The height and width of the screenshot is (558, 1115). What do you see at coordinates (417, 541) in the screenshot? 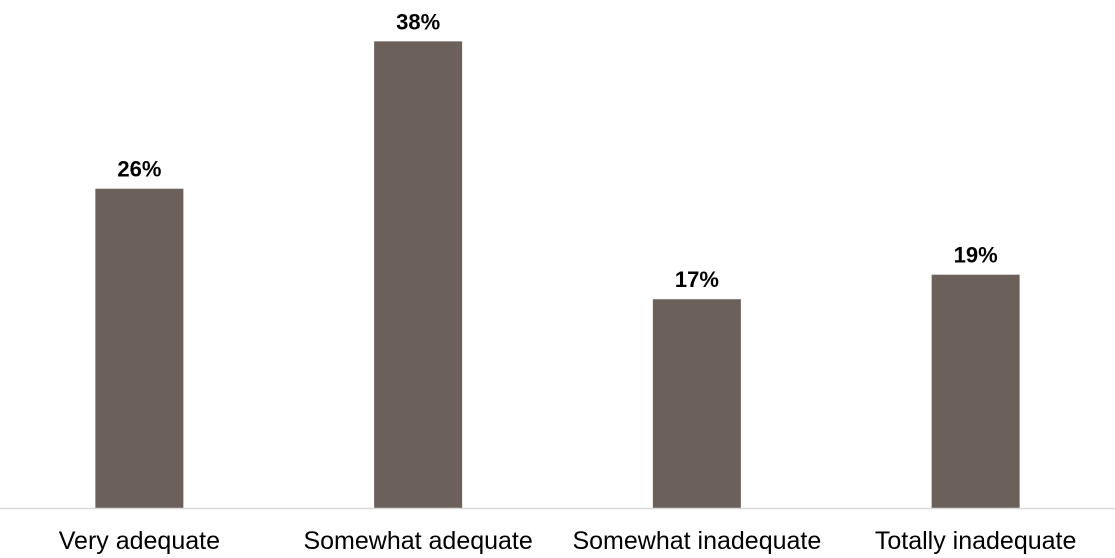
I see `category-label-2: Somewhat adequate` at bounding box center [417, 541].